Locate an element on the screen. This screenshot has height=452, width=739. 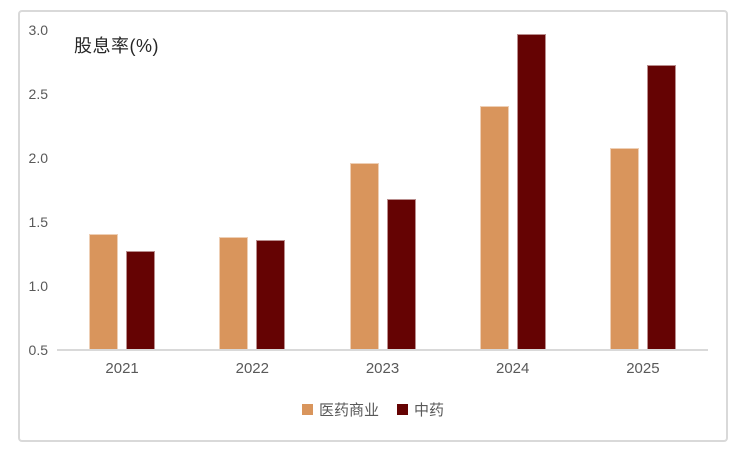
y-tick-label: 1.0 is located at coordinates (38, 286).